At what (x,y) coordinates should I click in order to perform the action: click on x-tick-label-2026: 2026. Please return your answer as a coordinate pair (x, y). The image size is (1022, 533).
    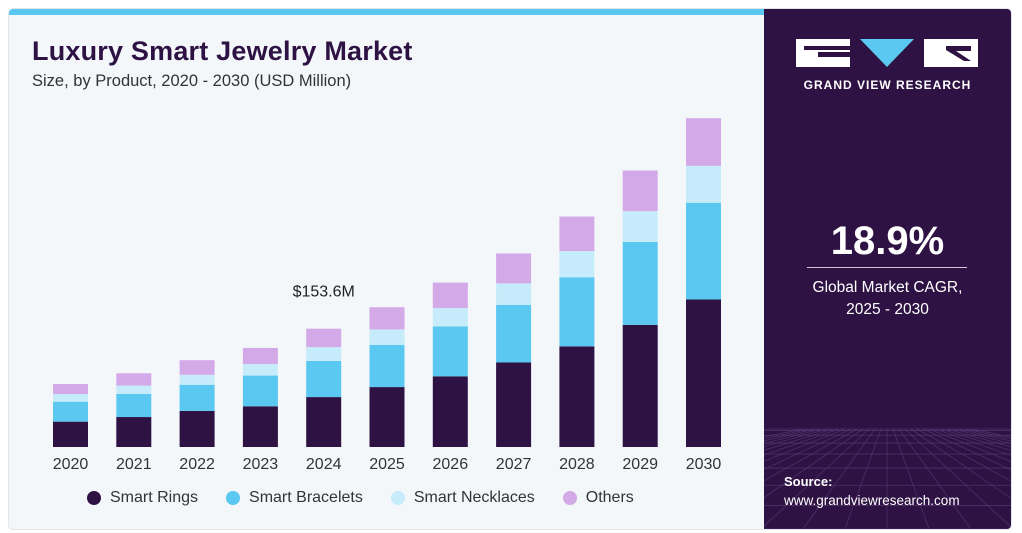
    Looking at the image, I should click on (451, 464).